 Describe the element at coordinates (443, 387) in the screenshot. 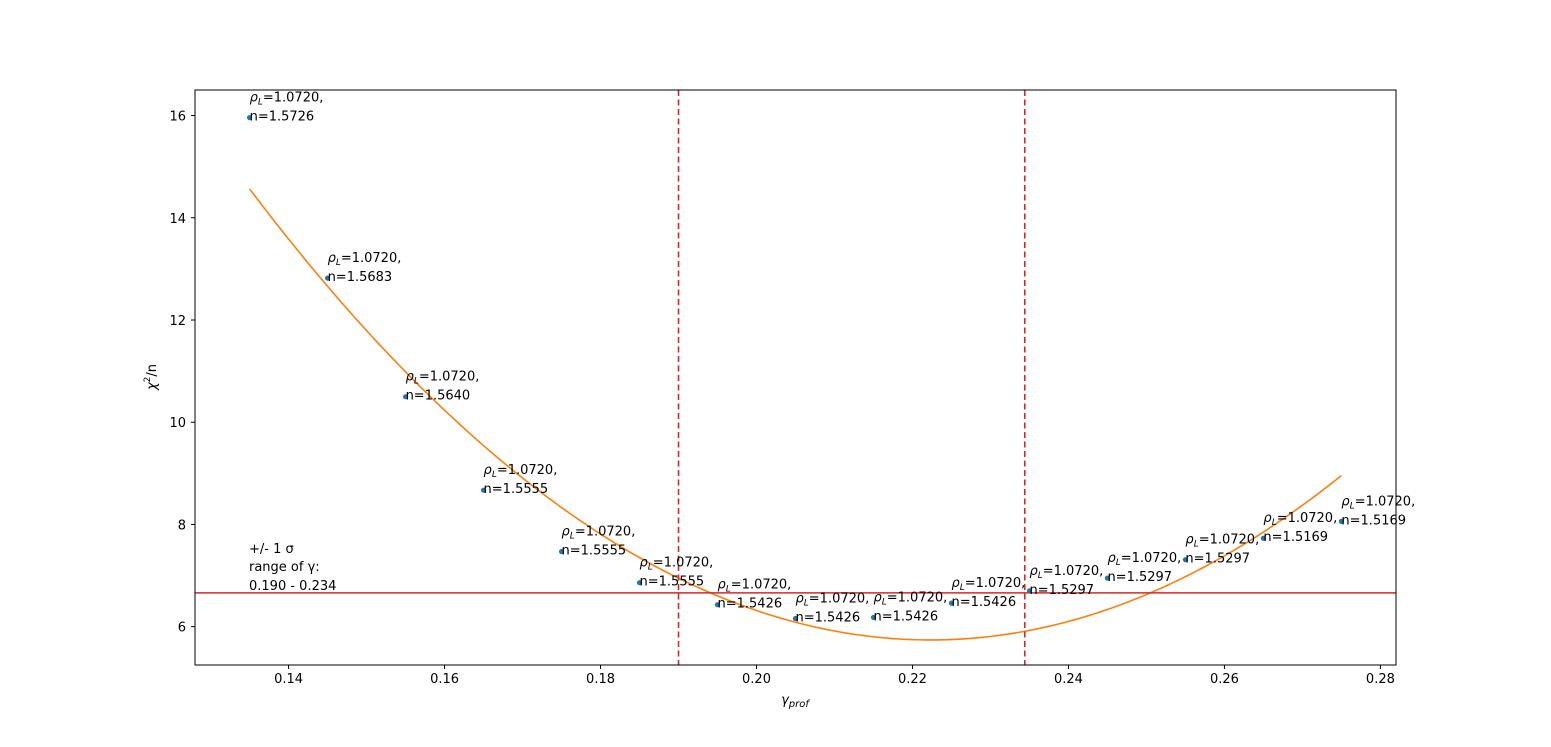

I see `point-label: ρL=1.0720, n=1.5640` at that location.